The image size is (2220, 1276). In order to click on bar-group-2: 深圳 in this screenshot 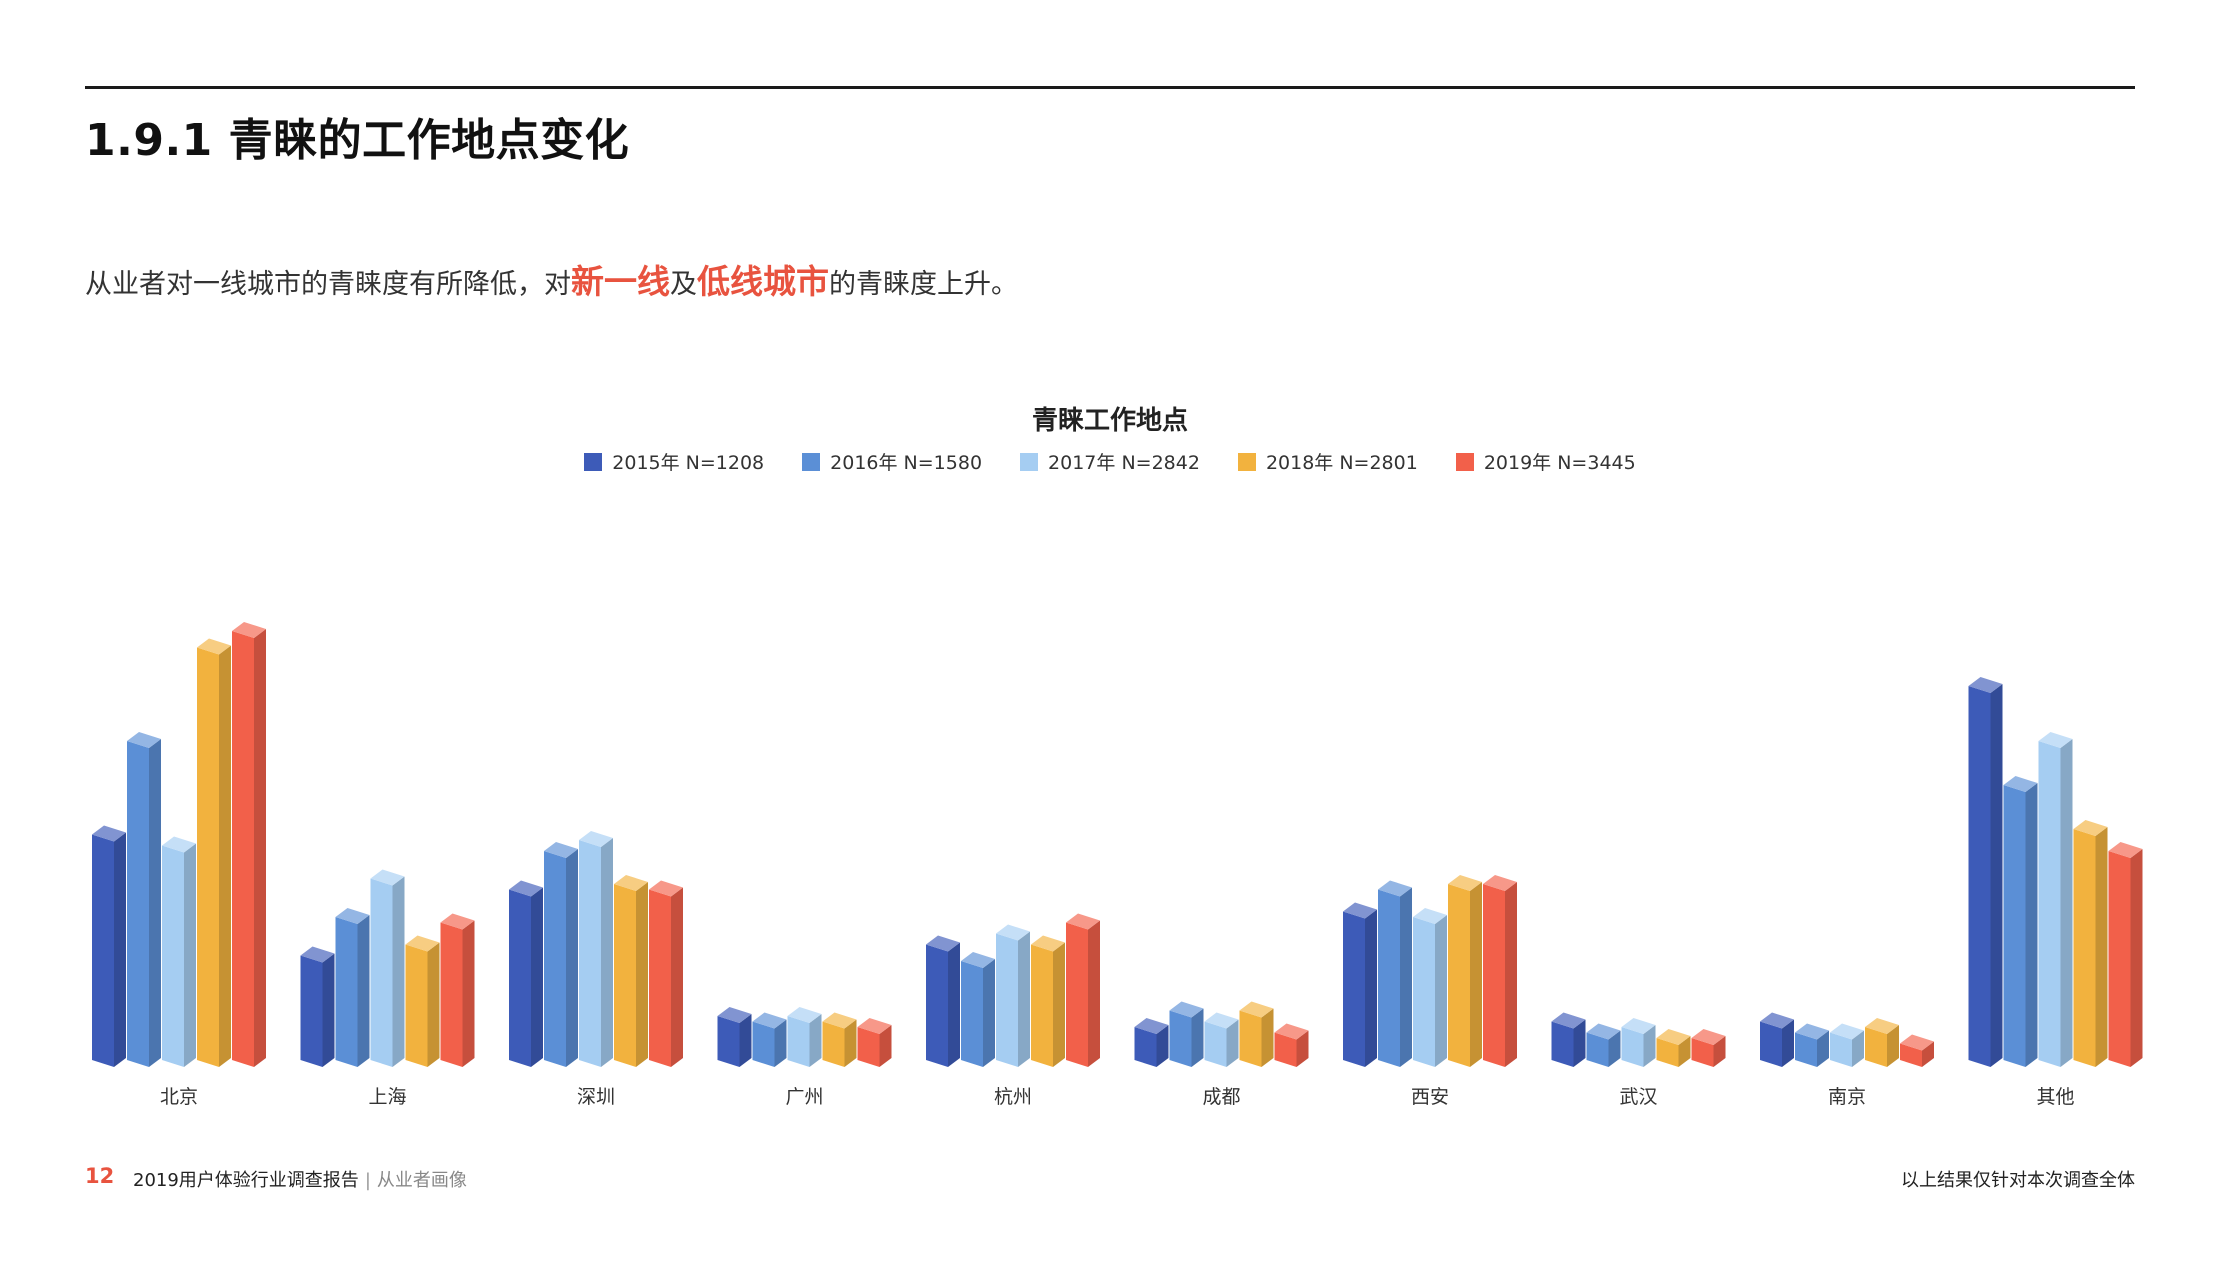, I will do `click(596, 969)`.